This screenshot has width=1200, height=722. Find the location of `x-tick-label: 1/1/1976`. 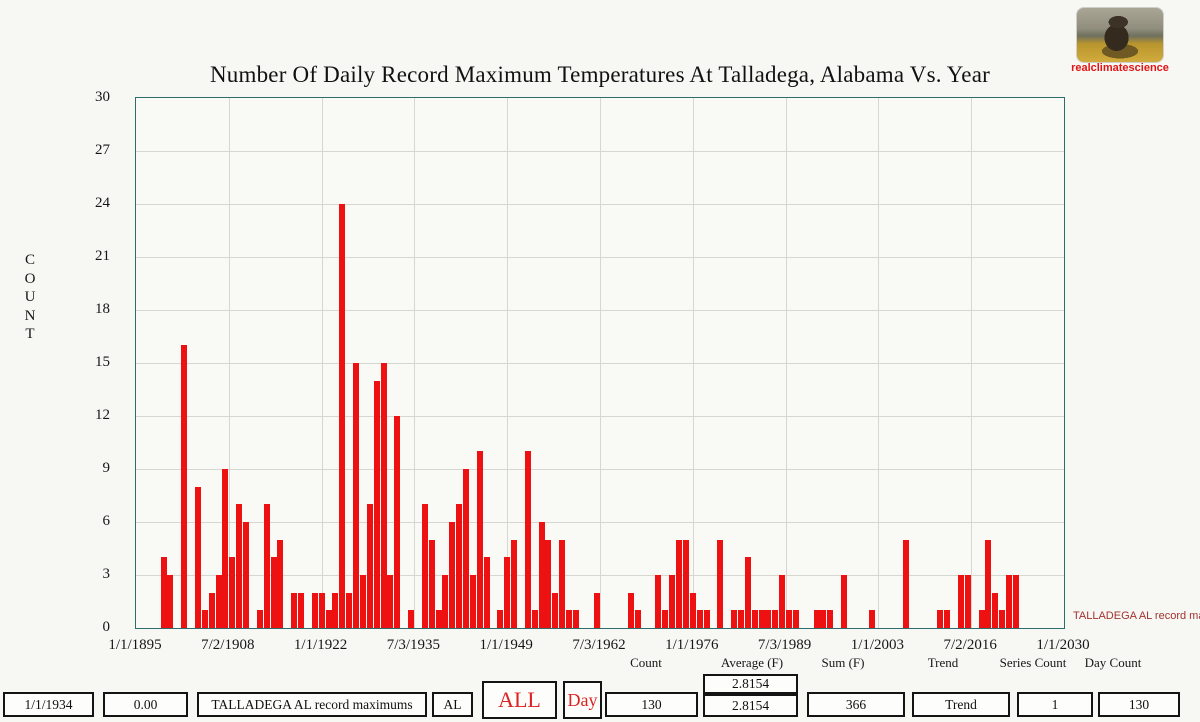

x-tick-label: 1/1/1976 is located at coordinates (692, 645).